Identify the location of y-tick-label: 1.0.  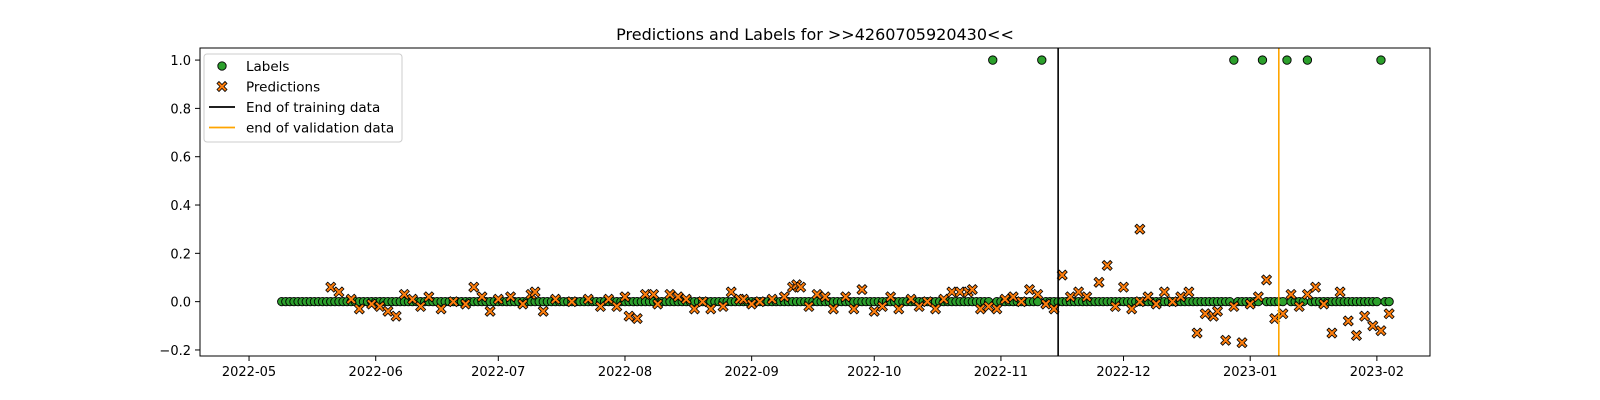
(180, 61).